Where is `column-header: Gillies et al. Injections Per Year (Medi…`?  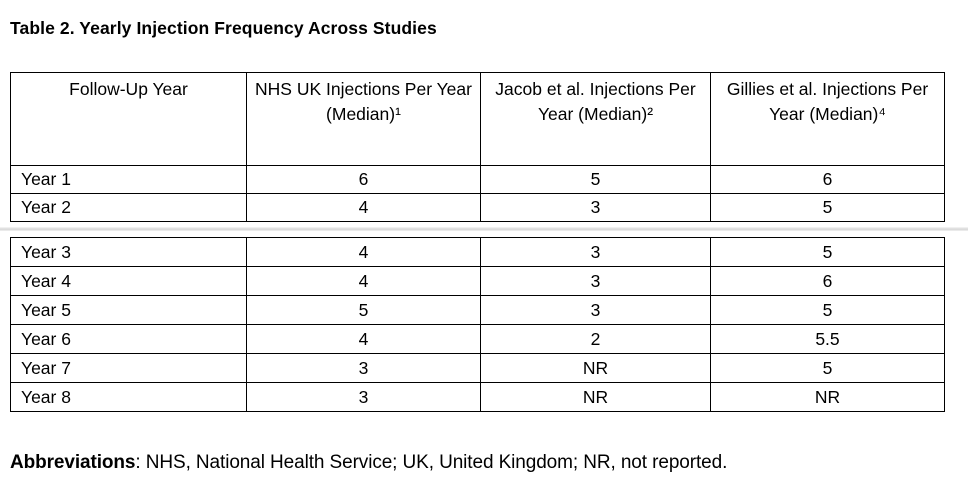
column-header: Gillies et al. Injections Per Year (Medi… is located at coordinates (827, 119).